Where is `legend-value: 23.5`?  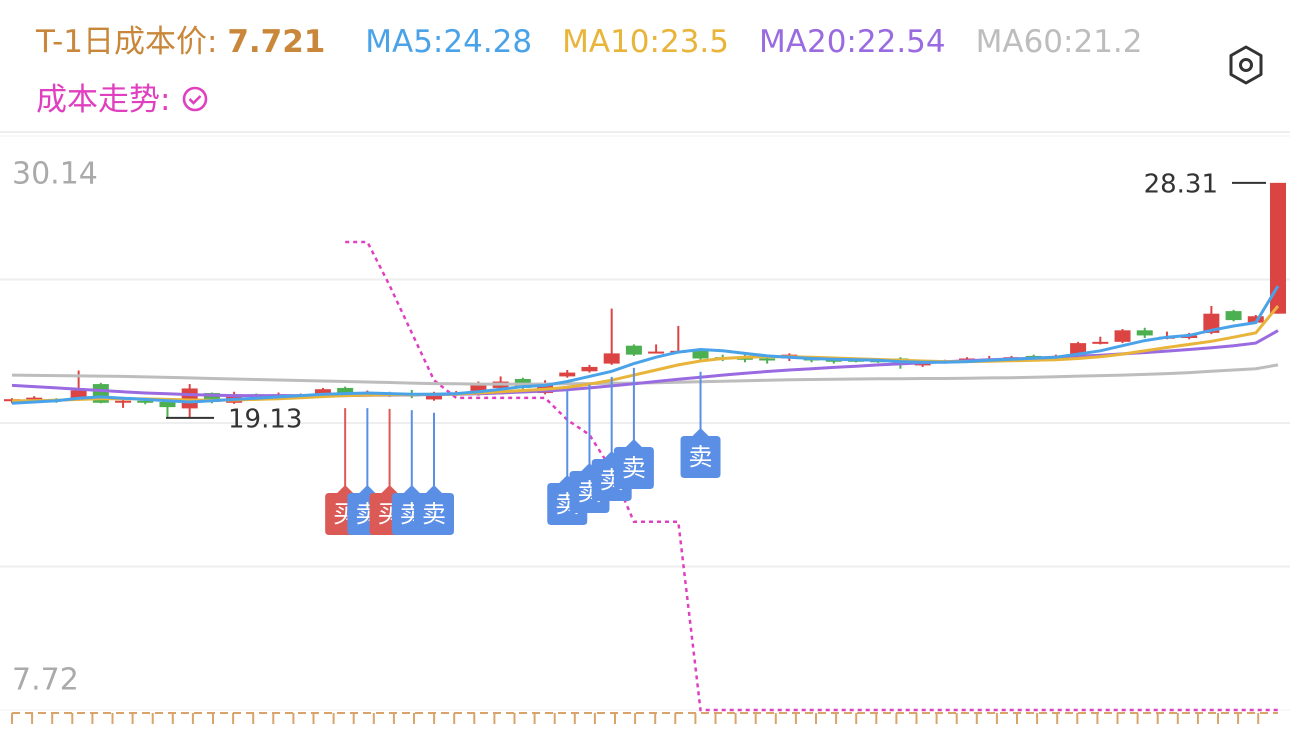
legend-value: 23.5 is located at coordinates (694, 42).